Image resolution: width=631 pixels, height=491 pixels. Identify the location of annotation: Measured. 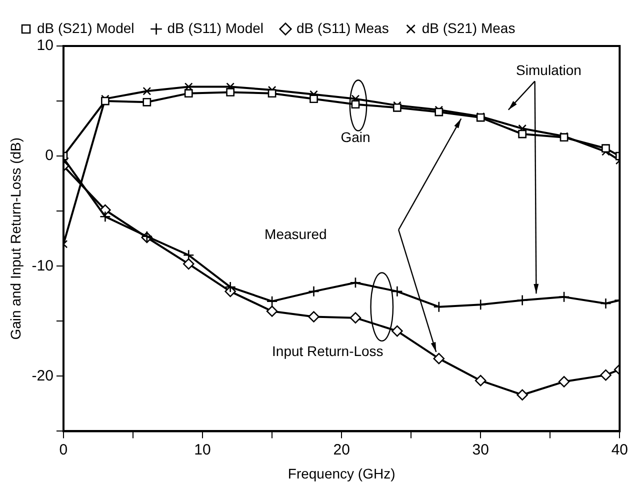
(295, 234).